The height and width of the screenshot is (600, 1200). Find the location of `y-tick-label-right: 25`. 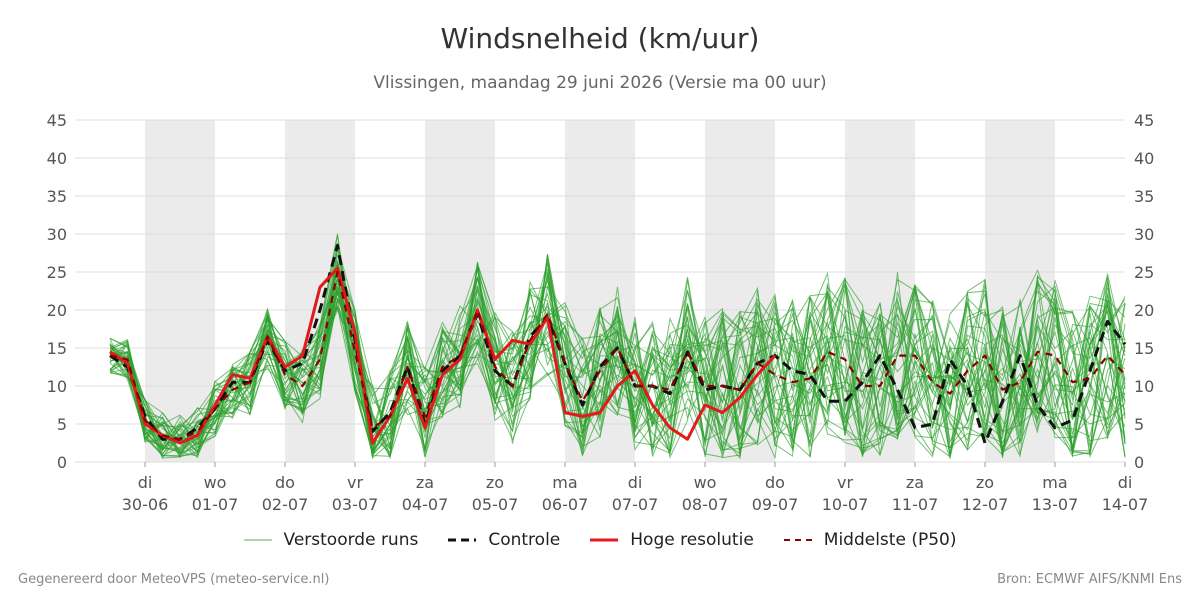

y-tick-label-right: 25 is located at coordinates (1144, 272).